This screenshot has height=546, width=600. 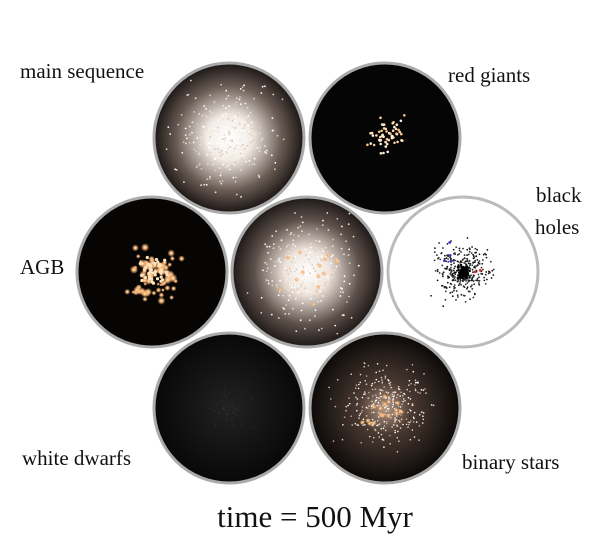 What do you see at coordinates (225, 138) in the screenshot?
I see `star-field` at bounding box center [225, 138].